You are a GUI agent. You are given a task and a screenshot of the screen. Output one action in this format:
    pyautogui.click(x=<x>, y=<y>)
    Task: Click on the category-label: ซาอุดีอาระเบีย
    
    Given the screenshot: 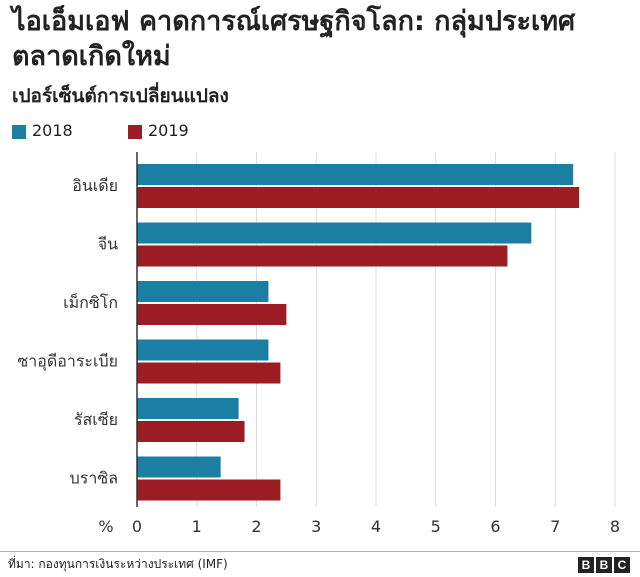 What is the action you would take?
    pyautogui.click(x=67, y=362)
    